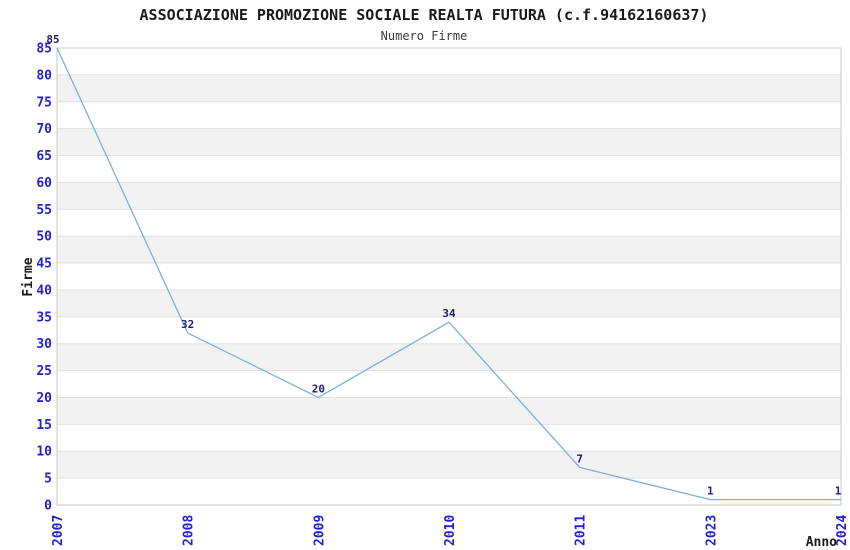 The image size is (850, 550). What do you see at coordinates (44, 452) in the screenshot?
I see `y-tick-label: 10` at bounding box center [44, 452].